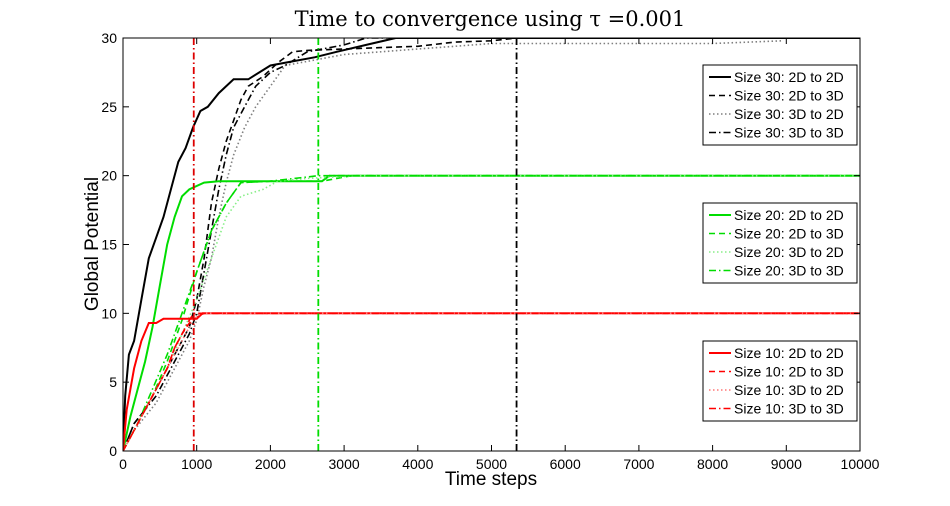 Image resolution: width=950 pixels, height=506 pixels. I want to click on x-tick-label: 8000, so click(712, 464).